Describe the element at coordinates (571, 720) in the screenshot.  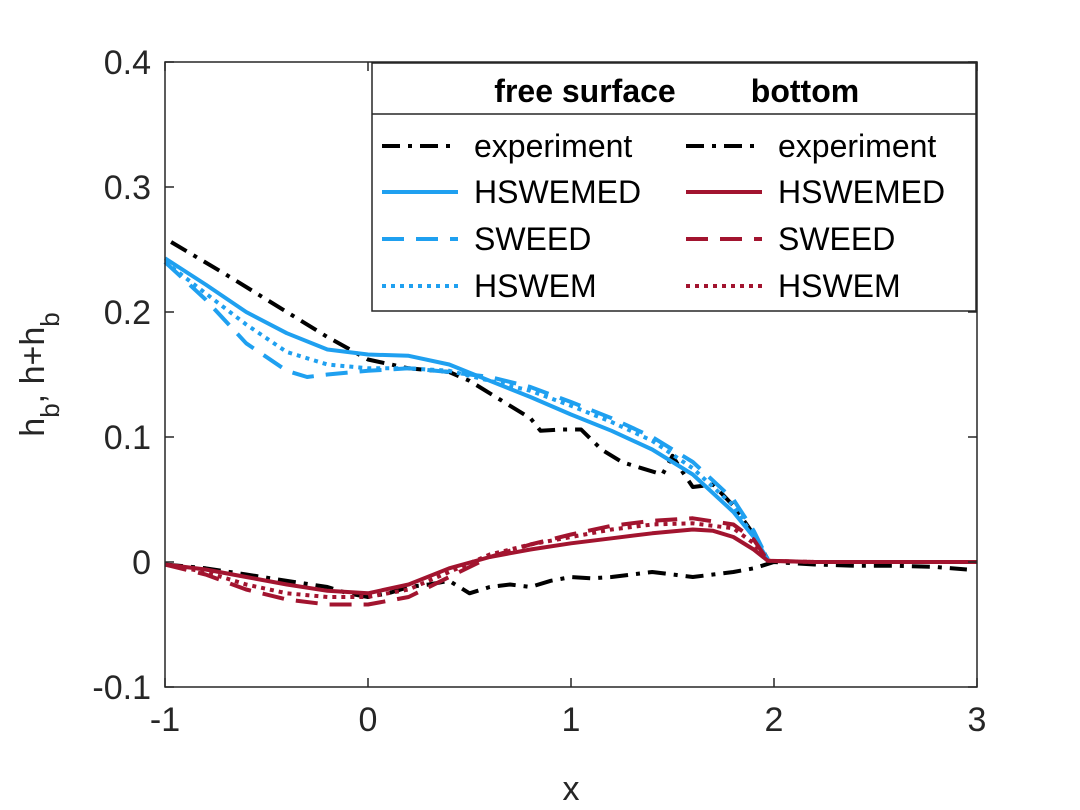
I see `x-tick-label: 1` at that location.